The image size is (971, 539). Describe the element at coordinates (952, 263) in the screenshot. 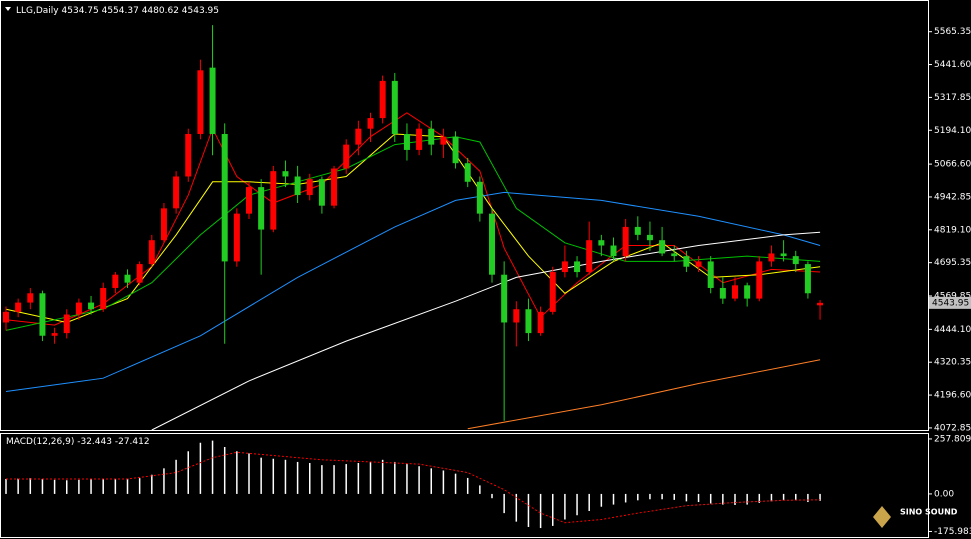

I see `y-tick-label: 4695.35` at that location.